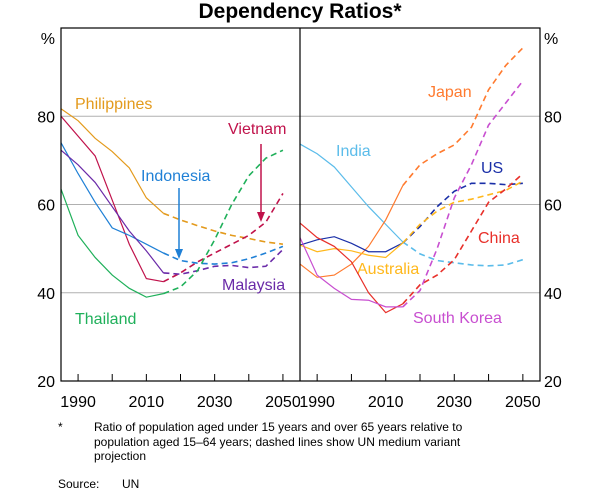  I want to click on vietnam-label: Vietnam, so click(257, 129).